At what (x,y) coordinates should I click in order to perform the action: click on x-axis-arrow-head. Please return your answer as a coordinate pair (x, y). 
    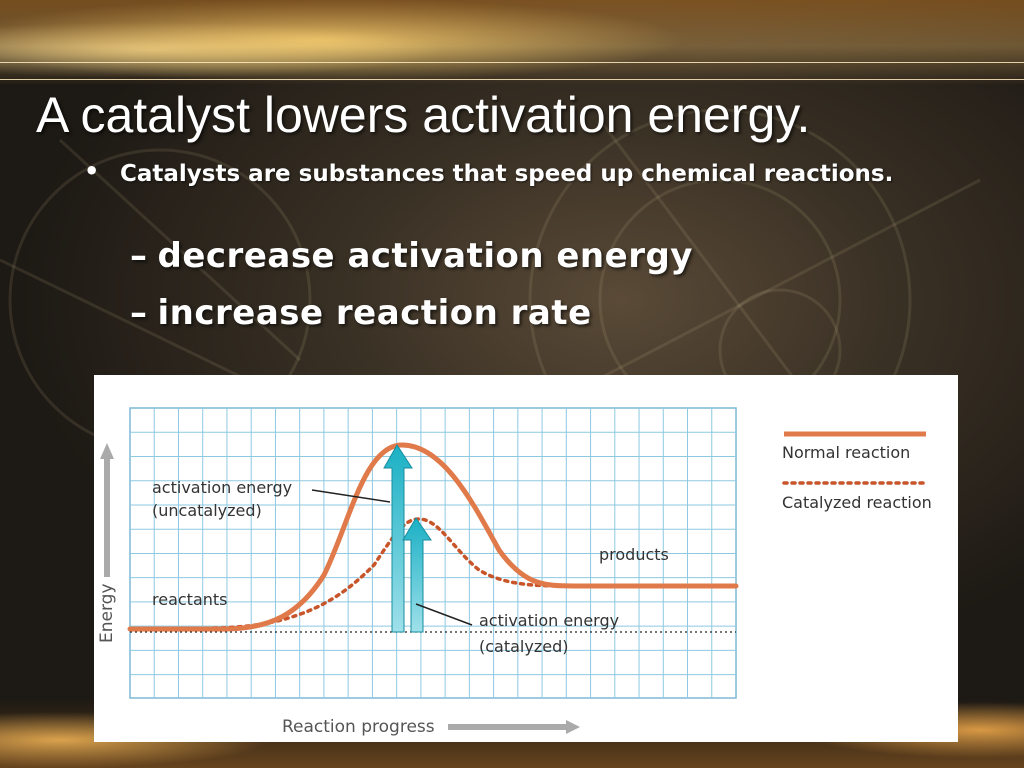
    Looking at the image, I should click on (573, 727).